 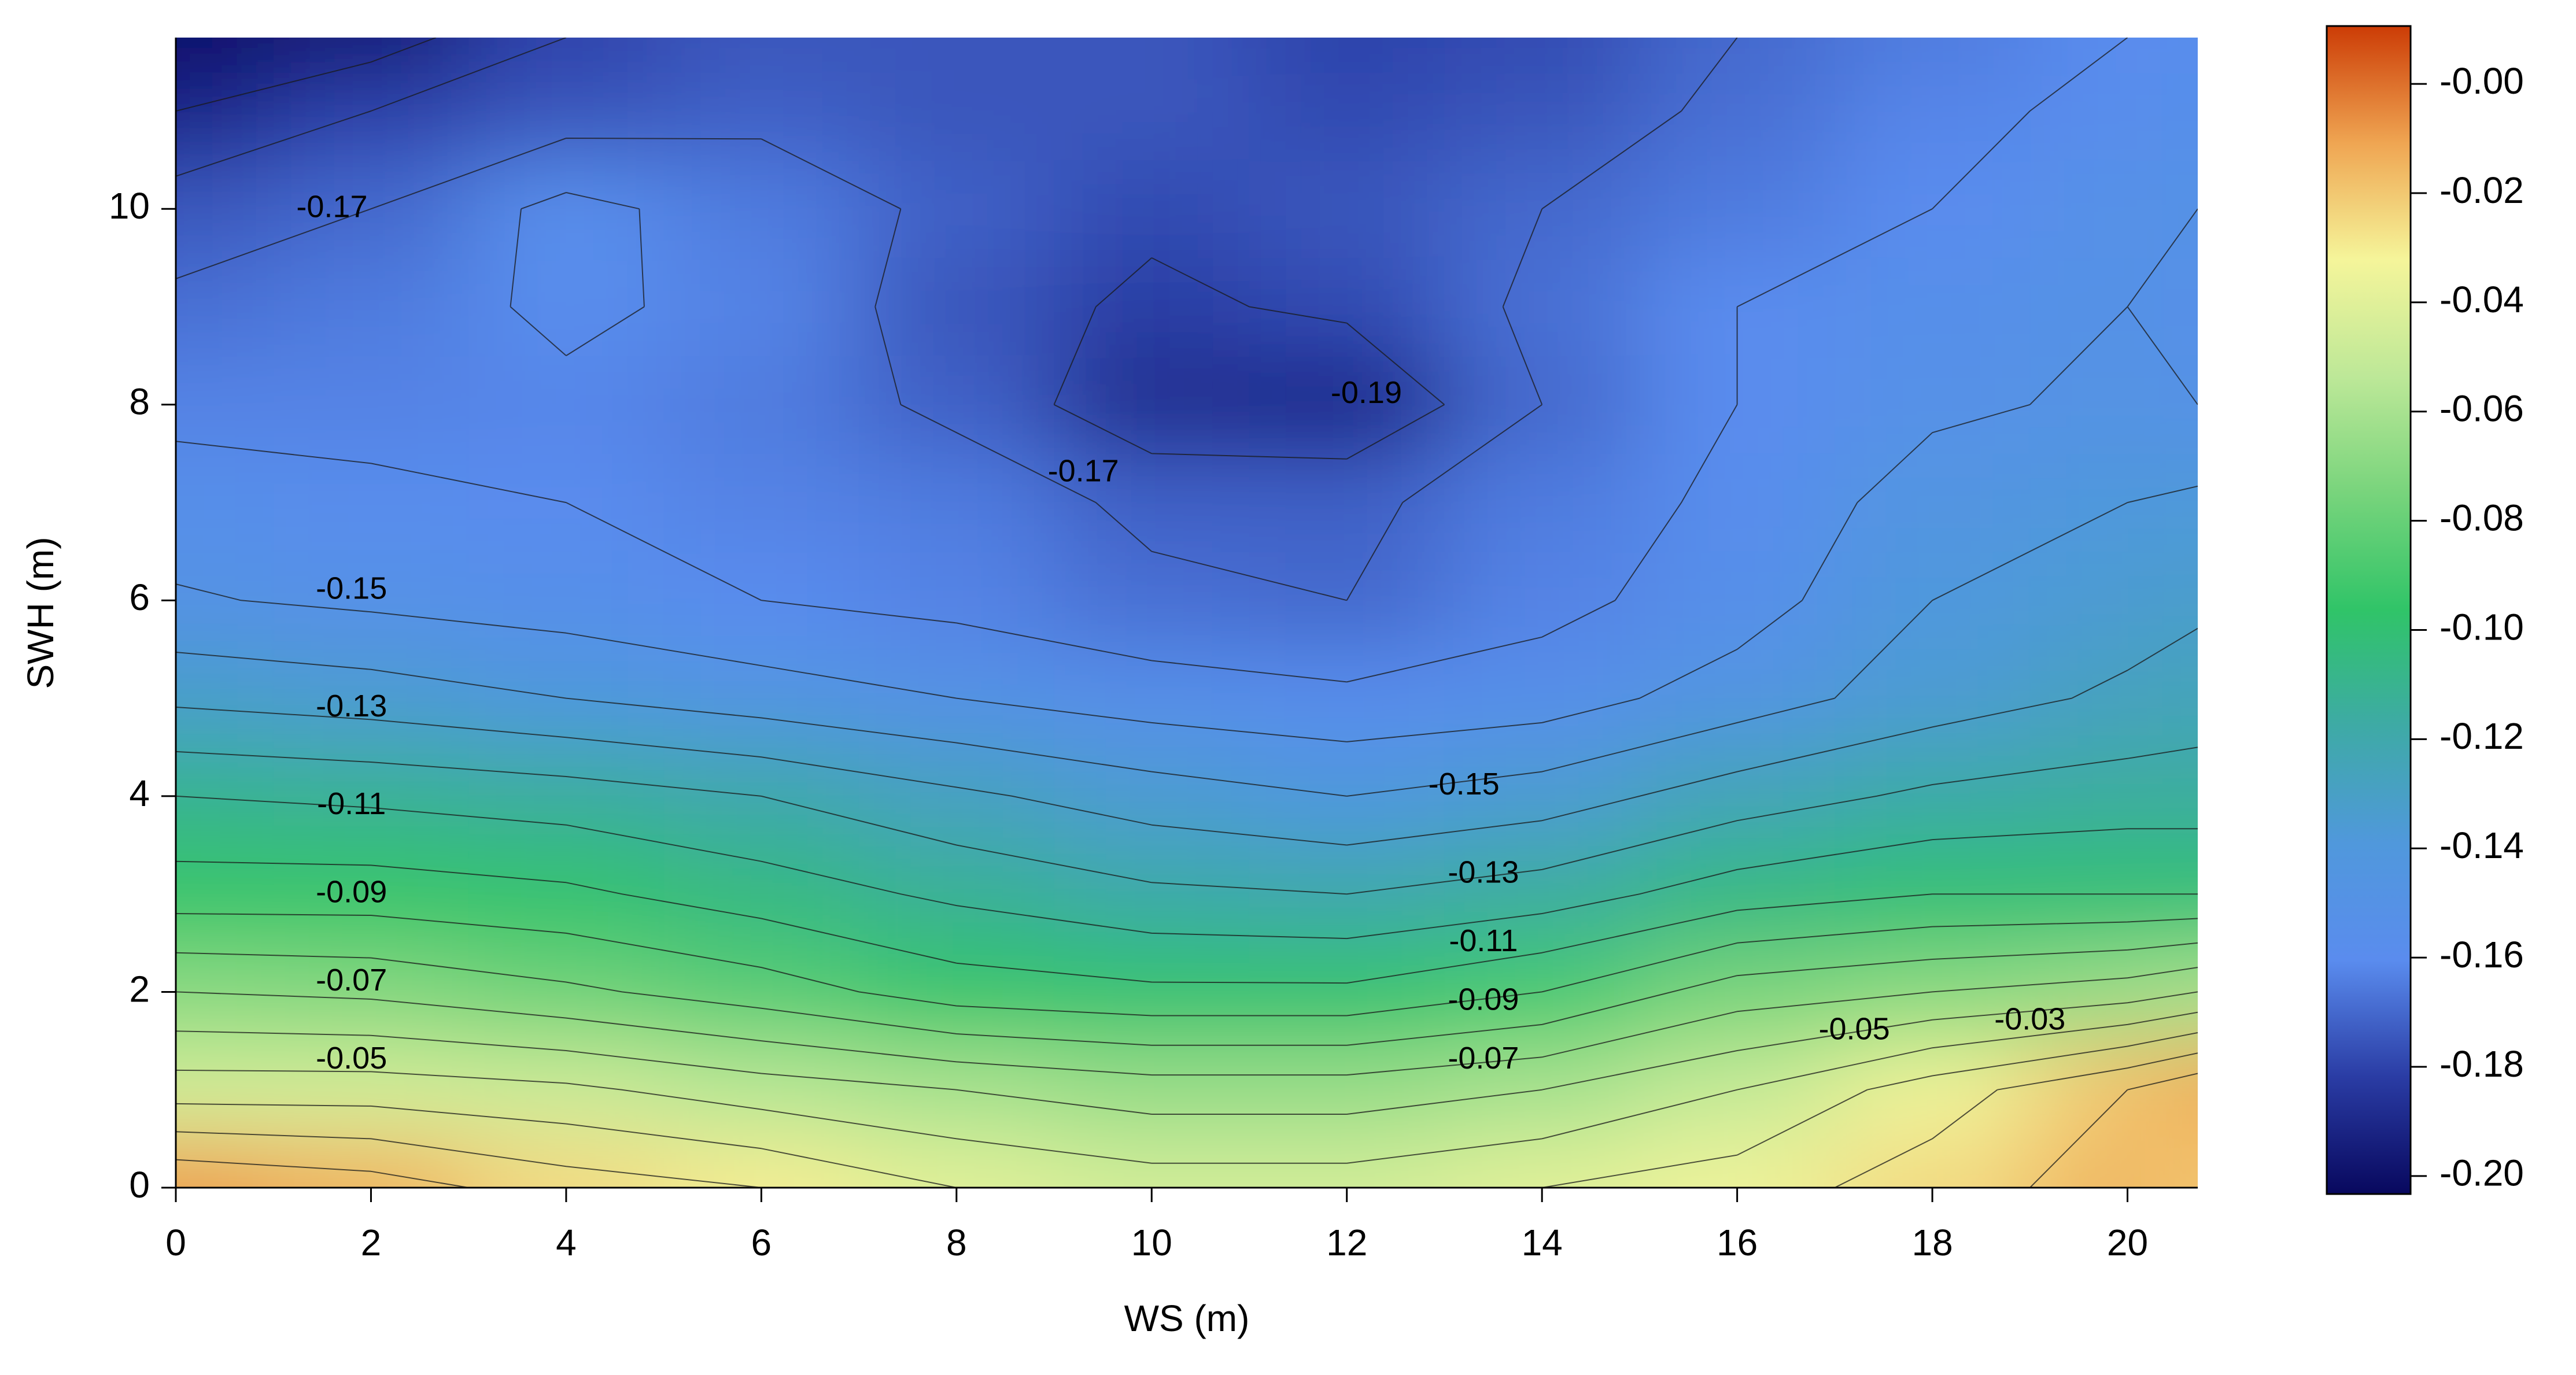 I want to click on y-tick-label: 4, so click(x=139, y=793).